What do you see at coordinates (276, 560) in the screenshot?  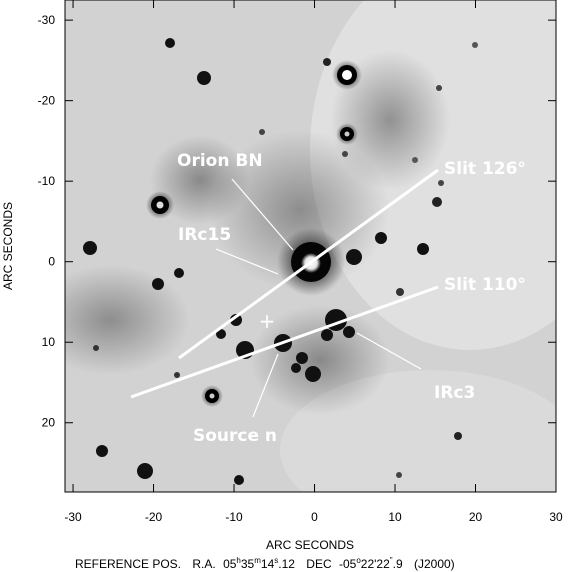 I see `ra-seconds-unit: s` at bounding box center [276, 560].